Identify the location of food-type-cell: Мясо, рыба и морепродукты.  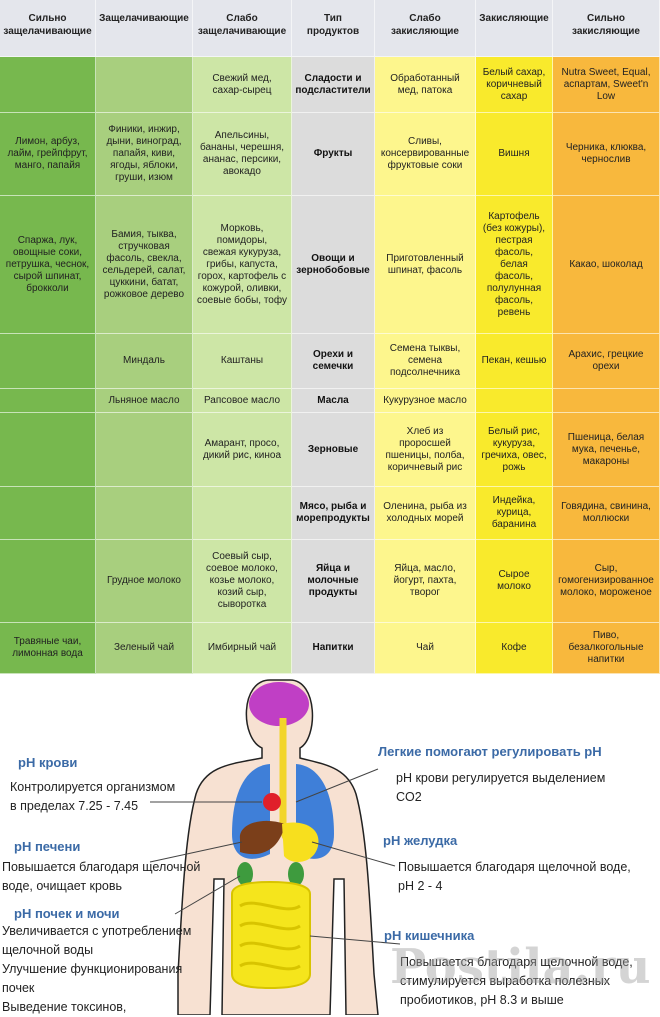
(333, 513).